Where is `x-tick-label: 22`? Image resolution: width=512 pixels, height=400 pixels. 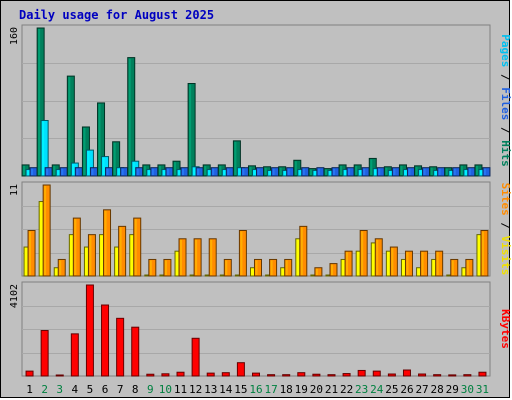
x-tick-label: 22 is located at coordinates (346, 389).